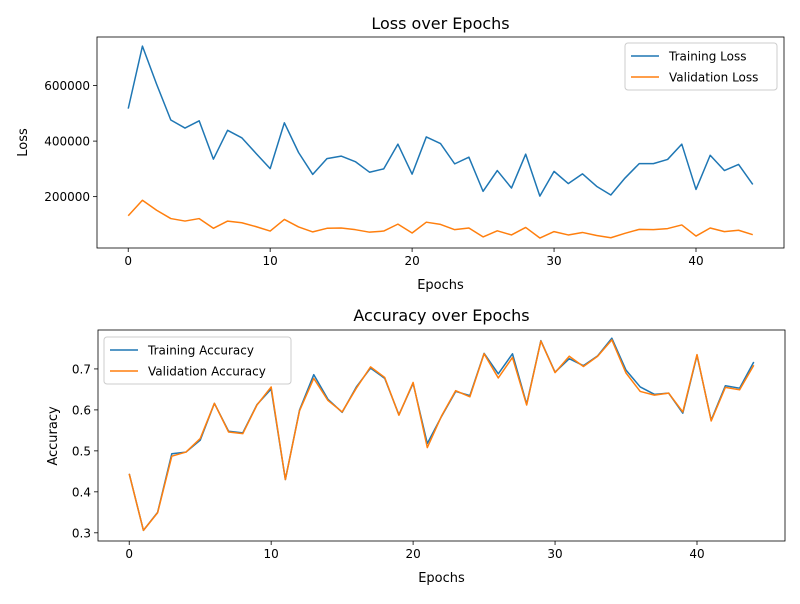 This screenshot has width=800, height=604. What do you see at coordinates (207, 372) in the screenshot?
I see `accuracy-legend-label-validation: Validation Accuracy` at bounding box center [207, 372].